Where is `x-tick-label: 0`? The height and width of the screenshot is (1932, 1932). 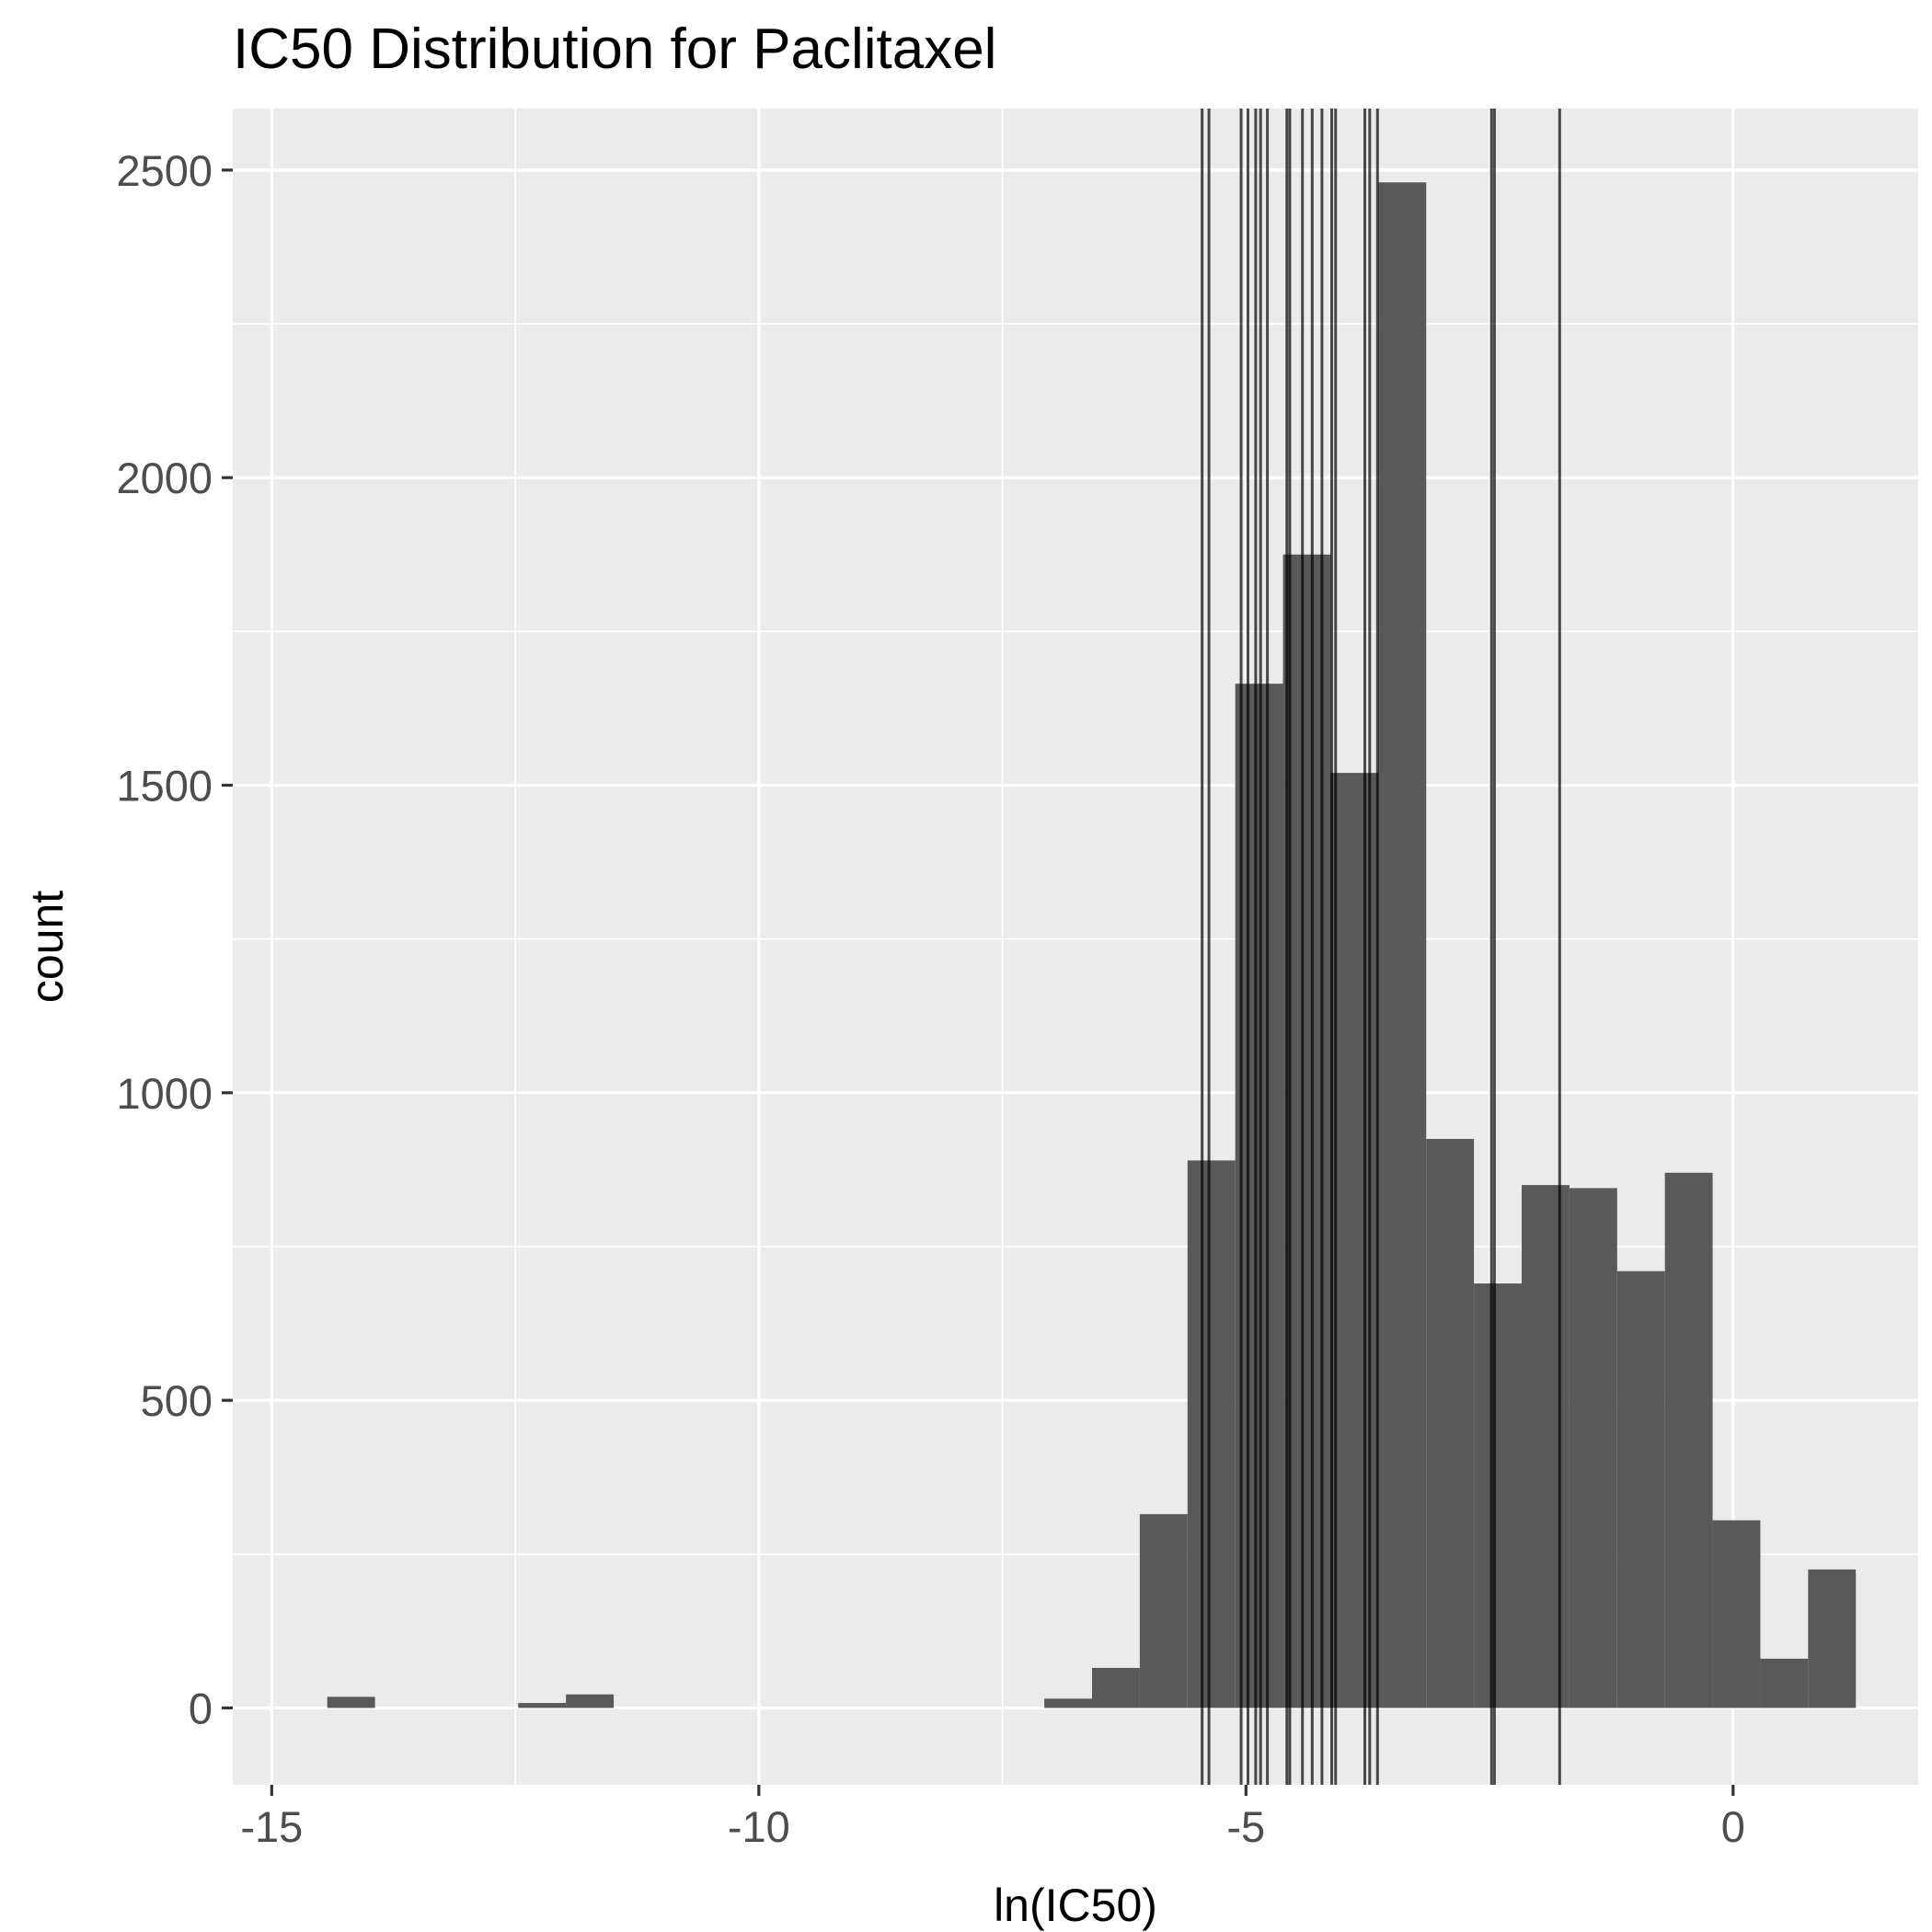
x-tick-label: 0 is located at coordinates (1733, 1826).